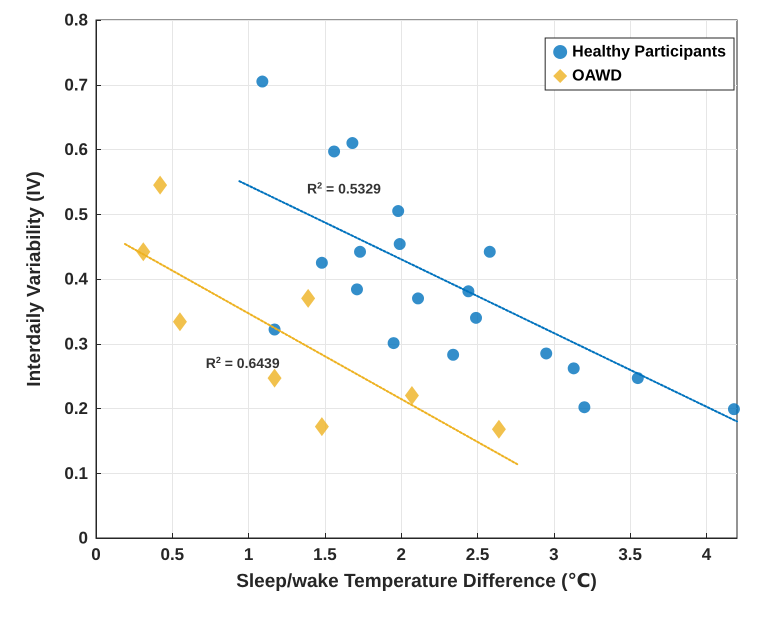  What do you see at coordinates (76, 149) in the screenshot?
I see `y-tick-label: 0.6` at bounding box center [76, 149].